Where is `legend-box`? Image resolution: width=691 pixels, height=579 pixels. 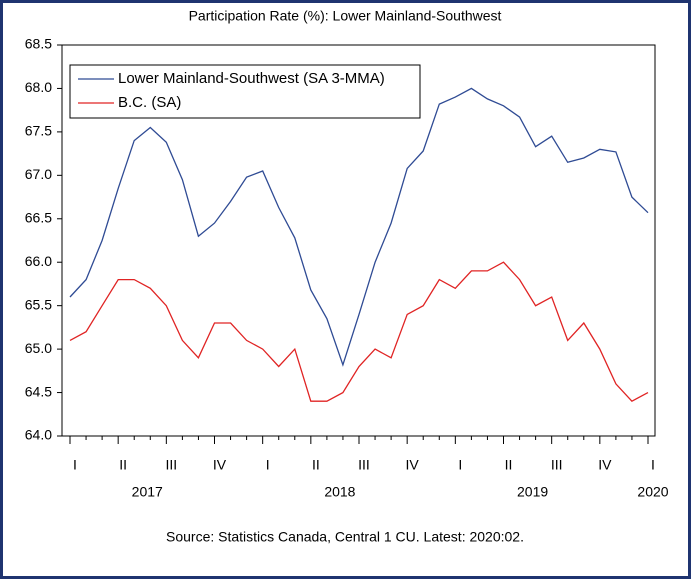 legend-box is located at coordinates (245, 91).